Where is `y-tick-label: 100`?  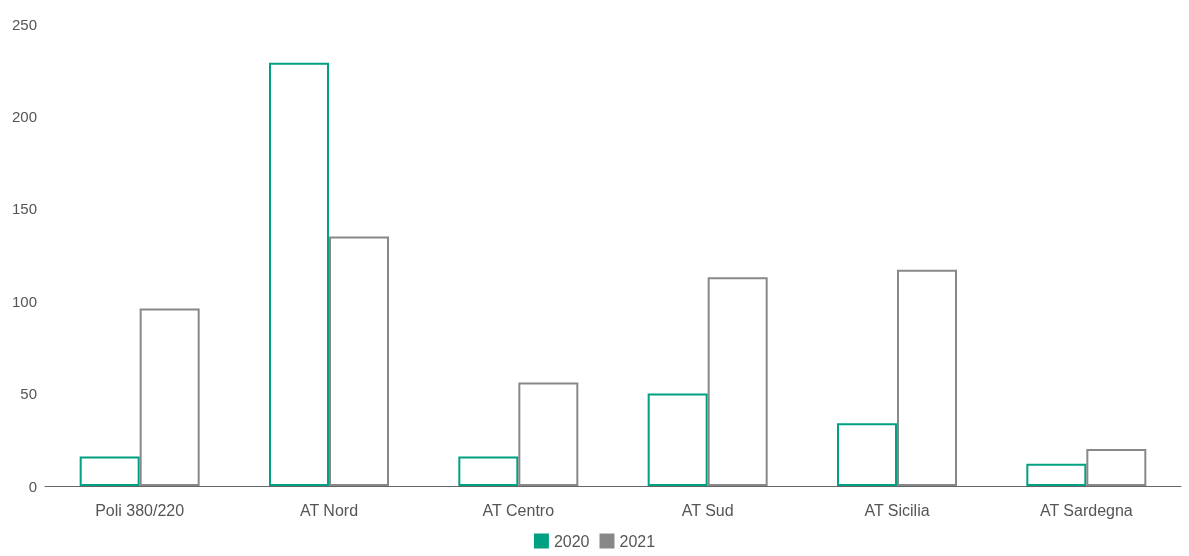 y-tick-label: 100 is located at coordinates (24, 301).